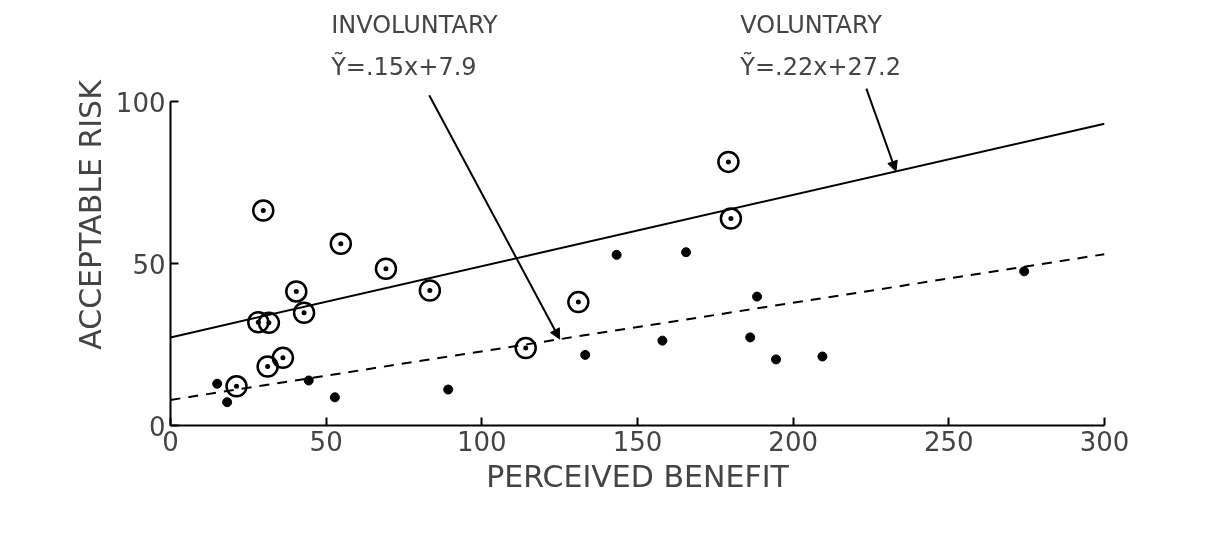  What do you see at coordinates (482, 441) in the screenshot?
I see `x-tick-label: 100` at bounding box center [482, 441].